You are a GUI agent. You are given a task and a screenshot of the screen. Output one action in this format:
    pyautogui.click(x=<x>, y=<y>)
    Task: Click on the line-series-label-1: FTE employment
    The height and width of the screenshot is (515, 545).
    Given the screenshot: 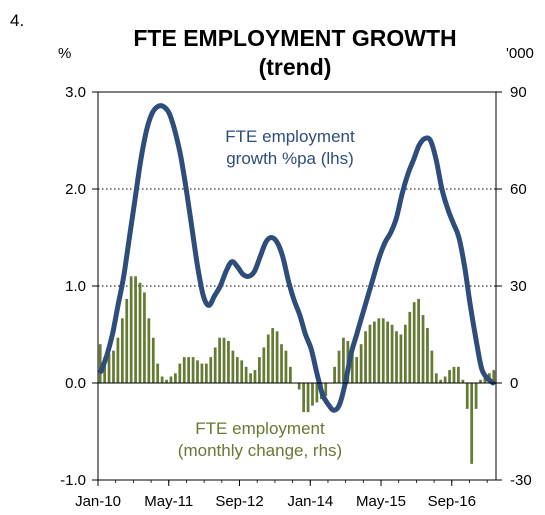 What is the action you would take?
    pyautogui.click(x=290, y=136)
    